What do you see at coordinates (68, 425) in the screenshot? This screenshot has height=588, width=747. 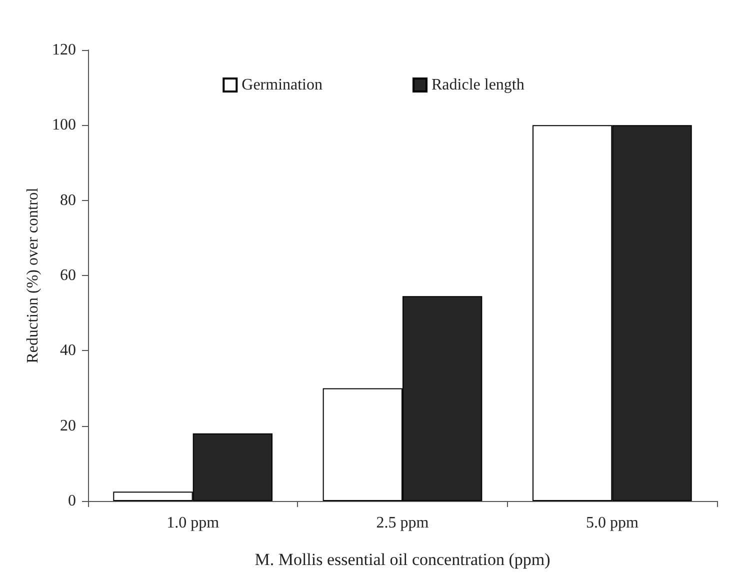 I see `y-tick-label: 20` at bounding box center [68, 425].